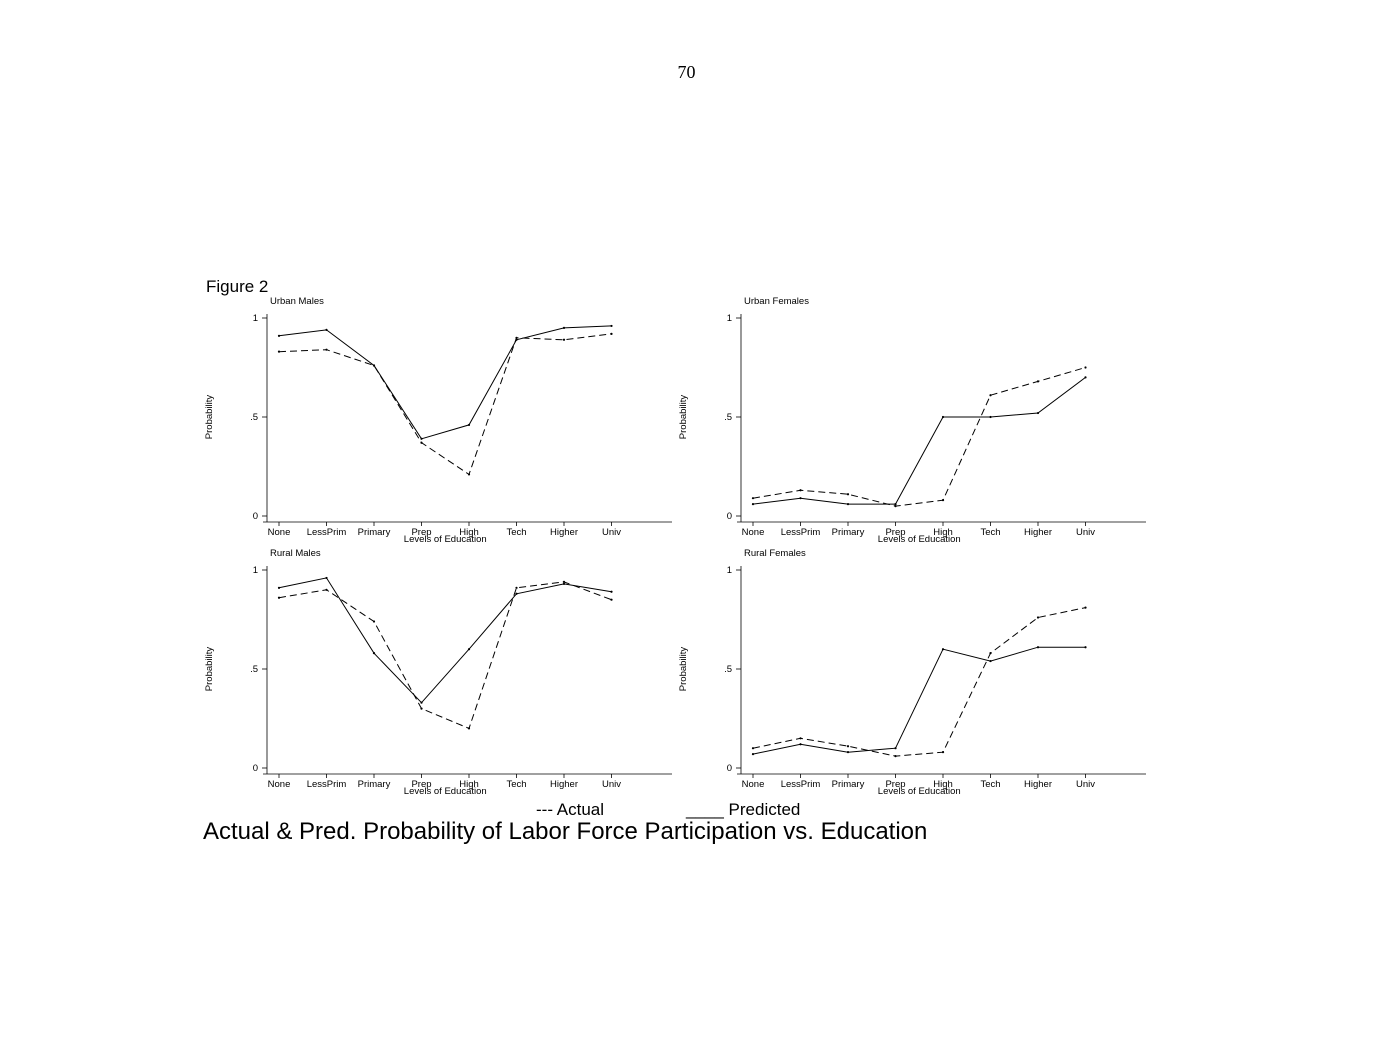  I want to click on panel-title: Rural Females, so click(775, 553).